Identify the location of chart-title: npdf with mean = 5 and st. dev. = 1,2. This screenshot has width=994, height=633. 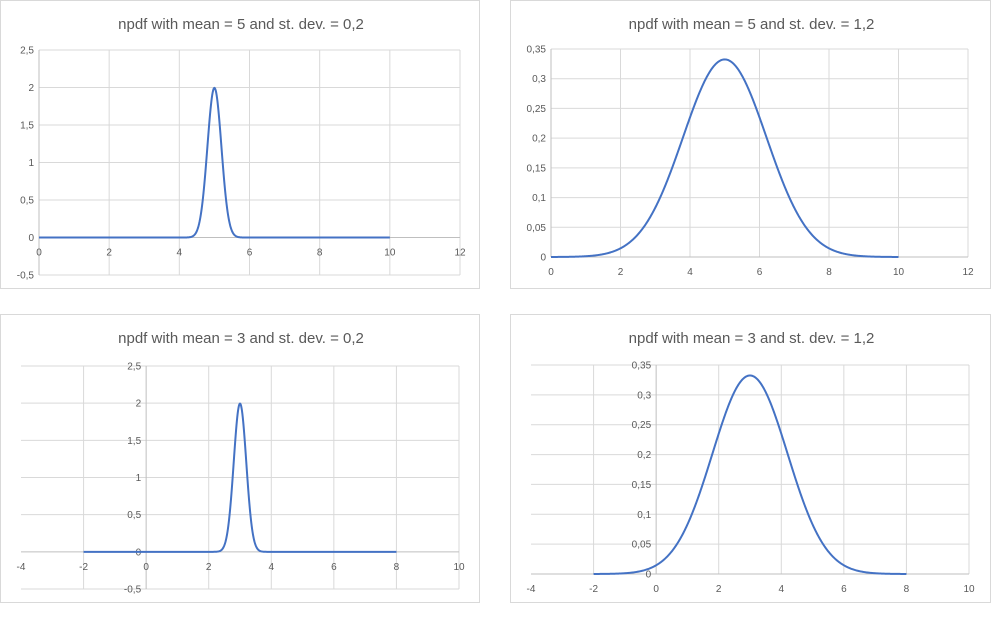
(752, 24).